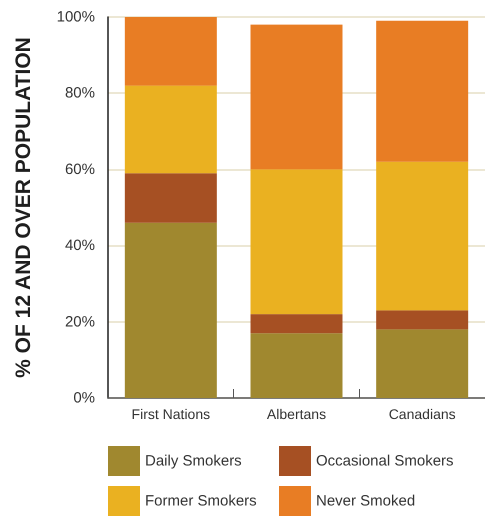  I want to click on y-tick-label: 20%, so click(79, 321).